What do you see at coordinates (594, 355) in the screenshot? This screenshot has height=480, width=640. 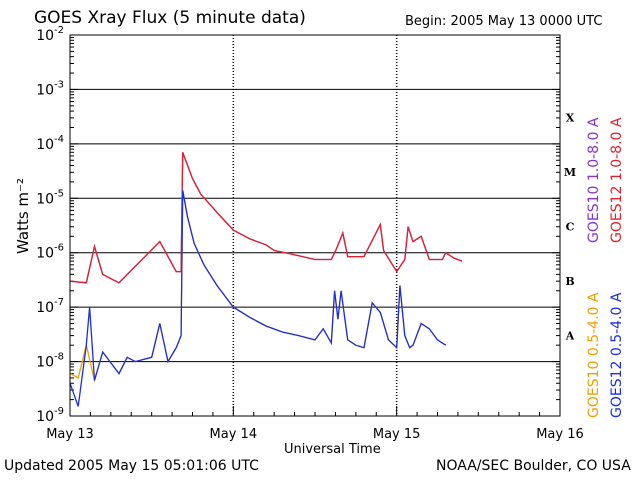 I see `legend-goes10-short: GOES10 0.5-4.0 A` at bounding box center [594, 355].